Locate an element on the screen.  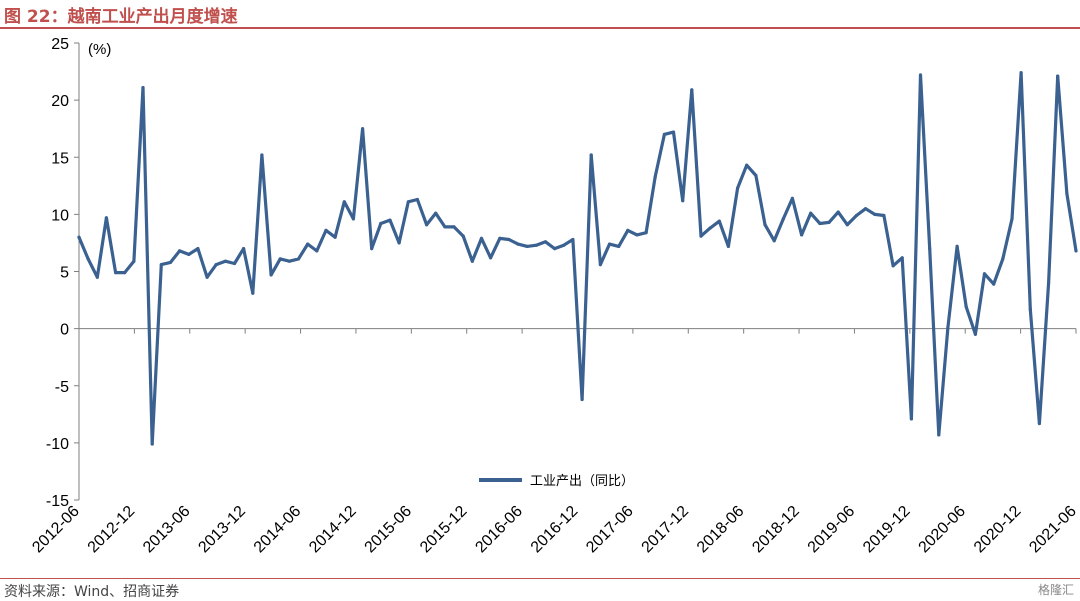
y-tick-label: -15 is located at coordinates (57, 501).